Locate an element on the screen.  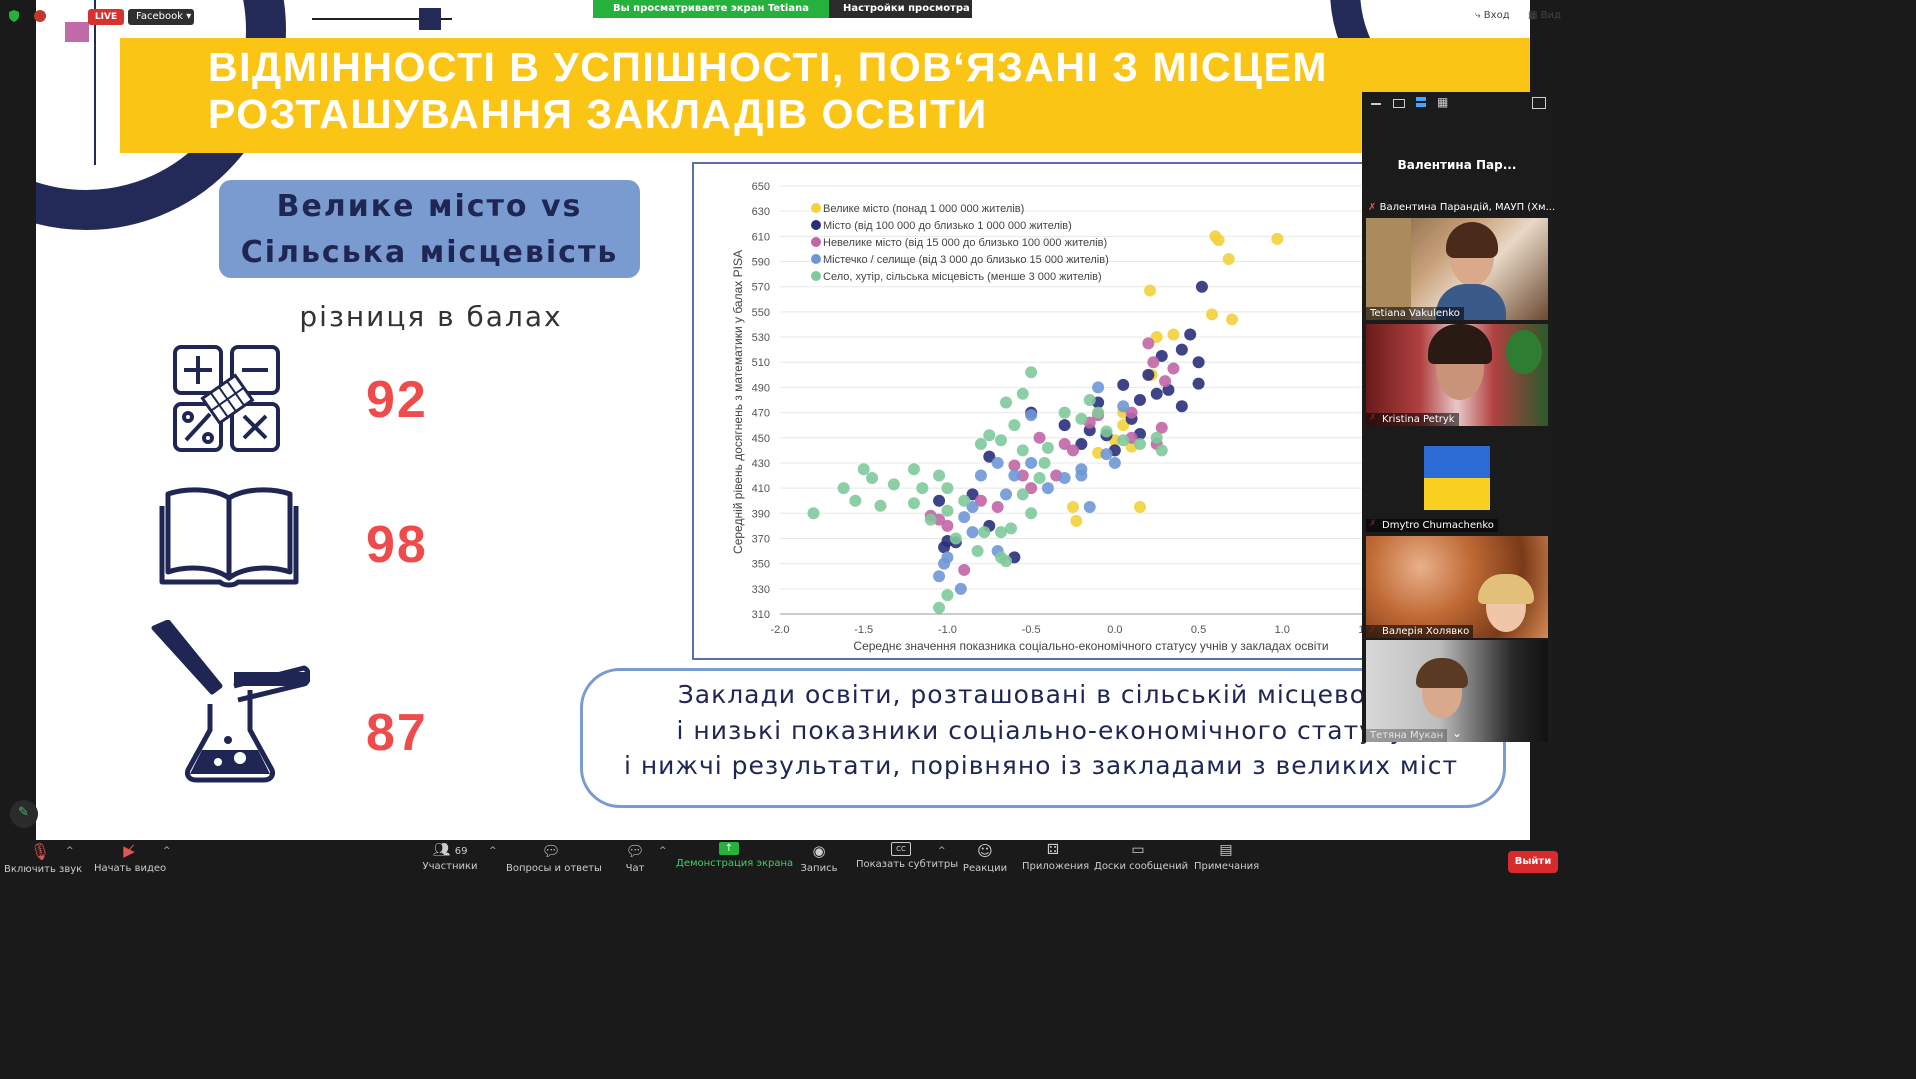
whiteboard-icon: ▭ is located at coordinates (1138, 850).